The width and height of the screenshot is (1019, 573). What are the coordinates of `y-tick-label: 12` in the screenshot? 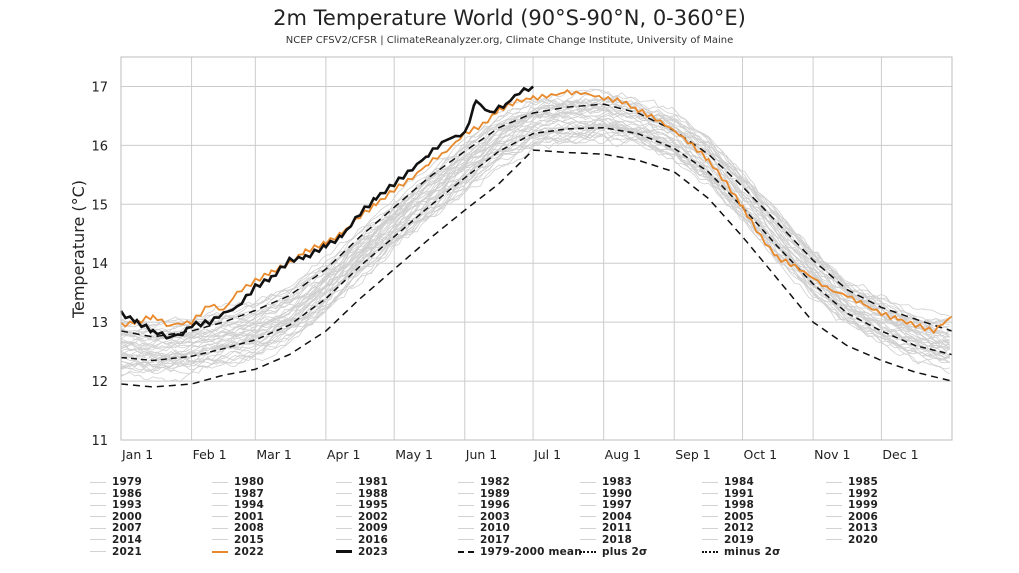 It's located at (99, 382).